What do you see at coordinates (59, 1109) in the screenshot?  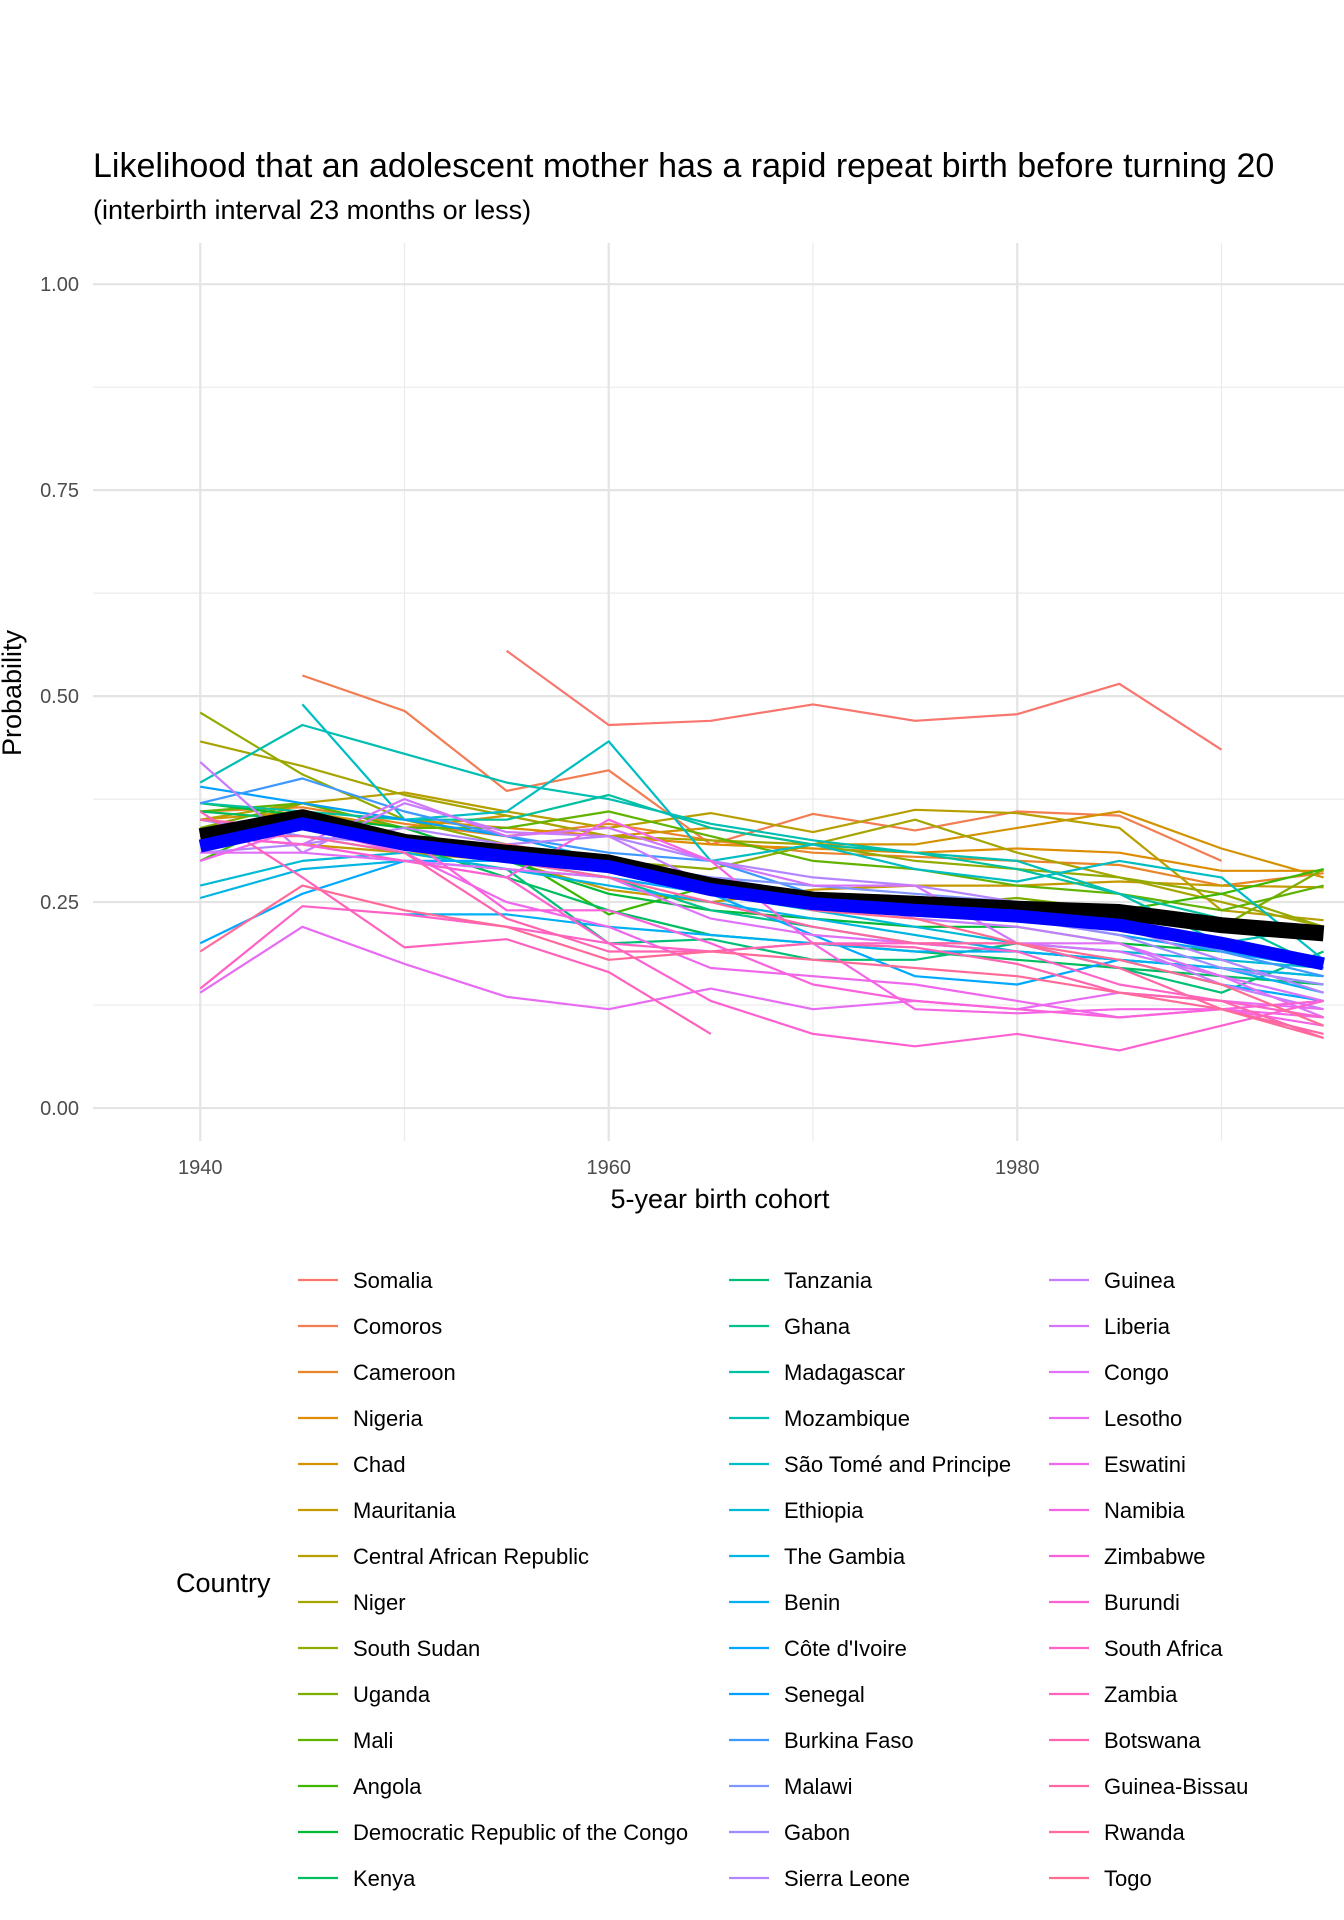 I see `y-tick-label: 0.00` at bounding box center [59, 1109].